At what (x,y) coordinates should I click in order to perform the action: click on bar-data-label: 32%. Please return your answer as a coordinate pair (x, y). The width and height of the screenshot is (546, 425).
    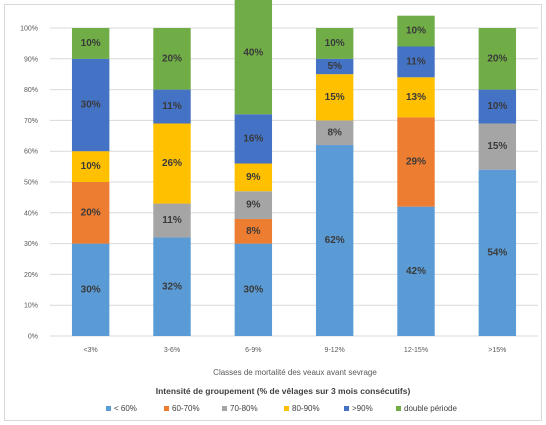
    Looking at the image, I should click on (172, 286).